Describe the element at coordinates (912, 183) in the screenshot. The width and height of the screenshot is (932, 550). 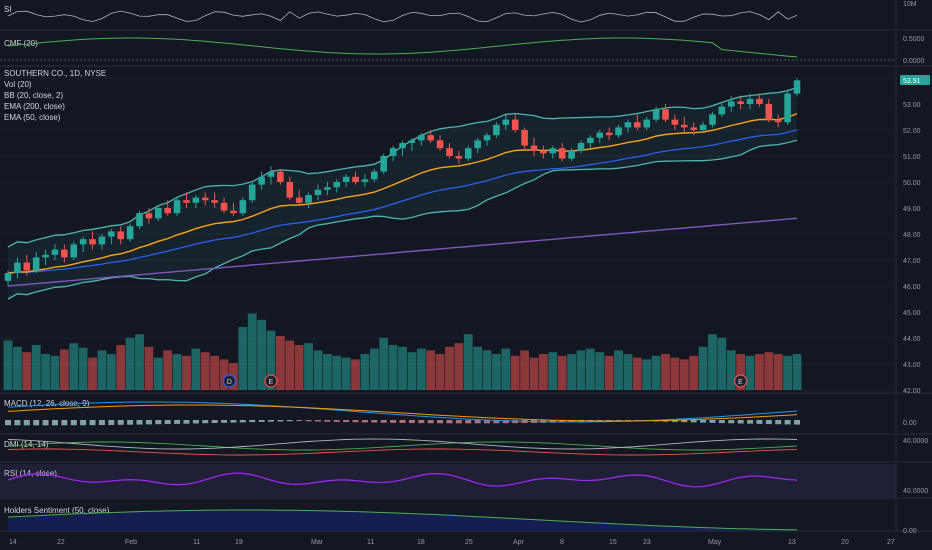
I see `price-tick-label: 50.00` at that location.